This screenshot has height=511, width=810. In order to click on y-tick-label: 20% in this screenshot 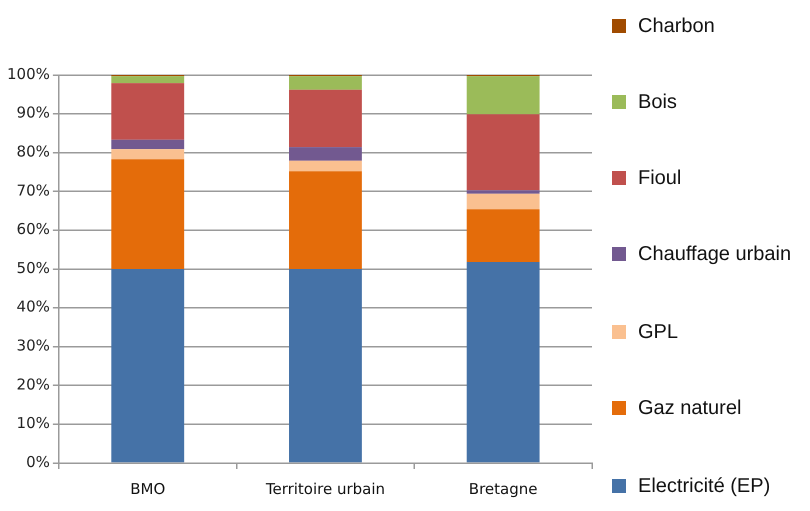, I will do `click(33, 384)`.